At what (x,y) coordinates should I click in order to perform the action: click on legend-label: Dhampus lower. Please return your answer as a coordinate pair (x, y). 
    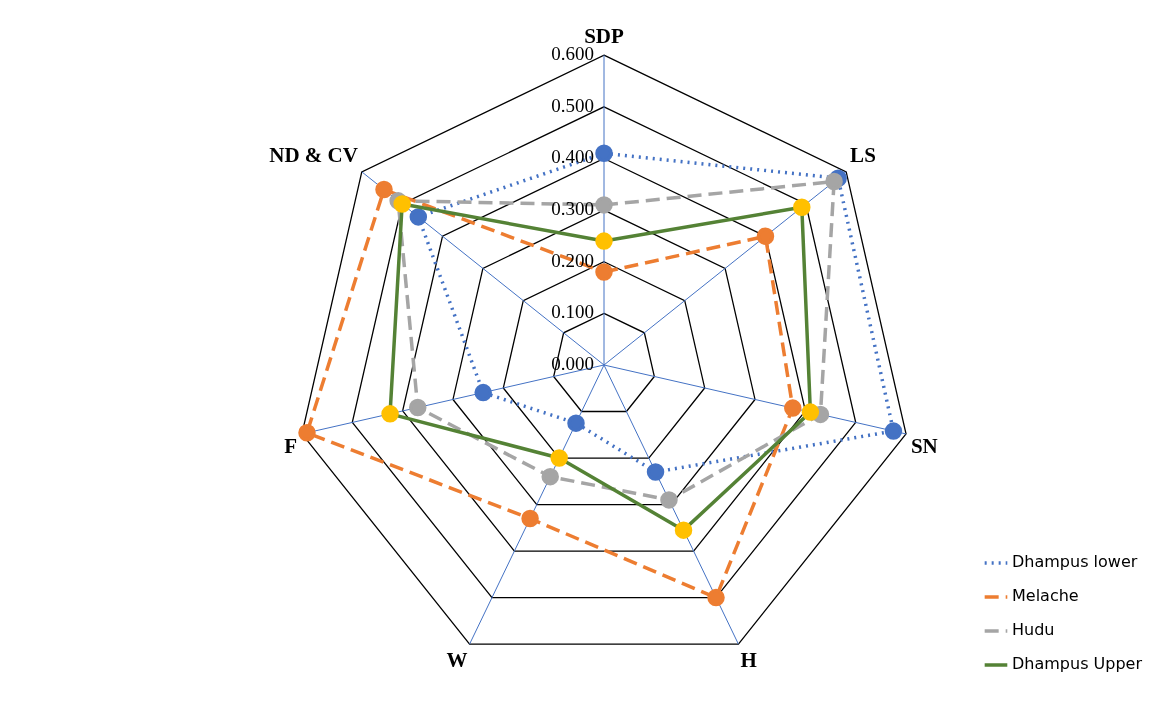
    Looking at the image, I should click on (1074, 562).